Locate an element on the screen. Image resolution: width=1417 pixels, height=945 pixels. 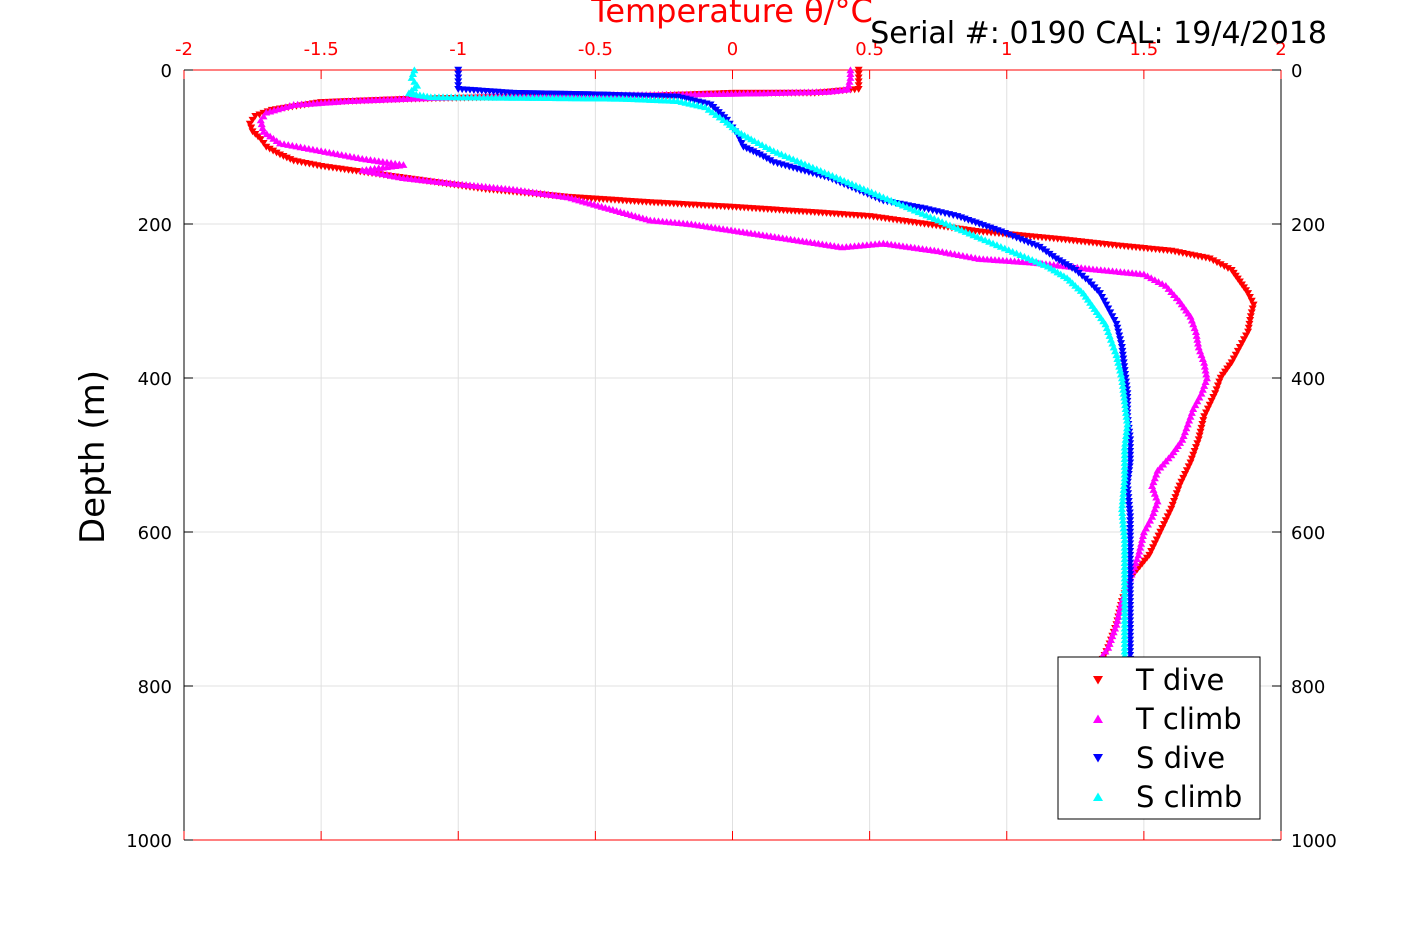
x-tick-label: 1.5 is located at coordinates (1144, 49).